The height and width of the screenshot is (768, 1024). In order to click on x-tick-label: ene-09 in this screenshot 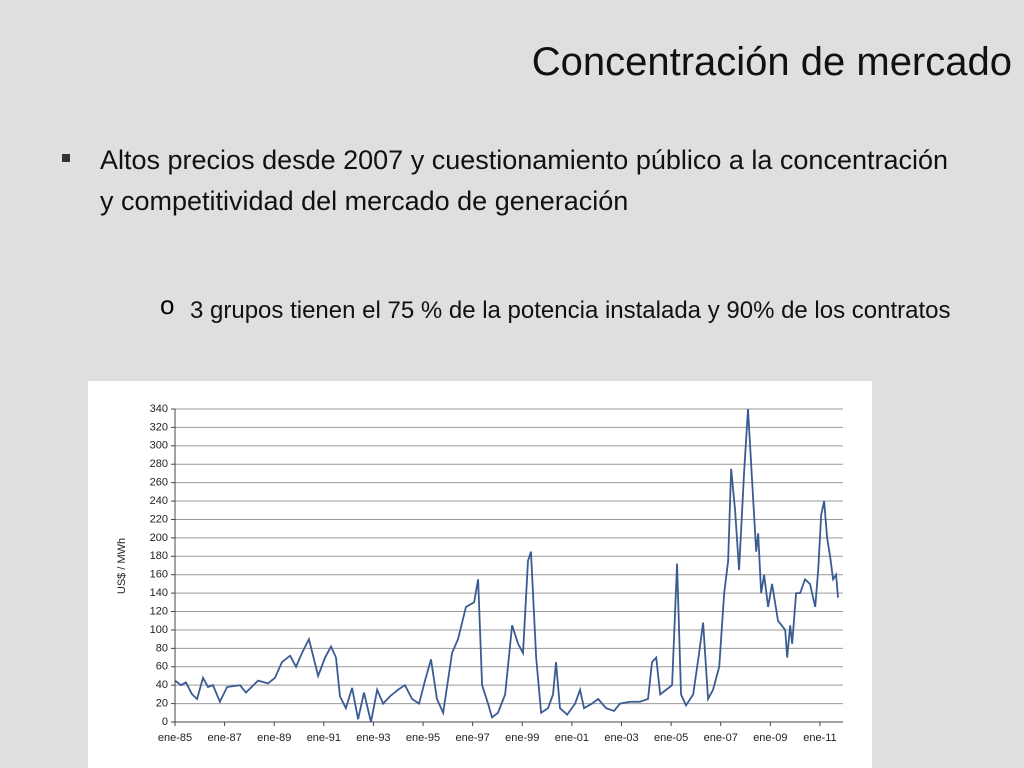, I will do `click(770, 738)`.